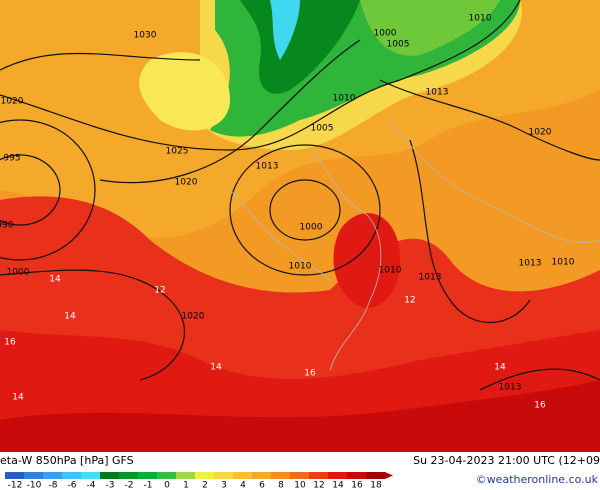 Image resolution: width=600 pixels, height=490 pixels. Describe the element at coordinates (389, 475) in the screenshot. I see `colorbar-arrow` at that location.